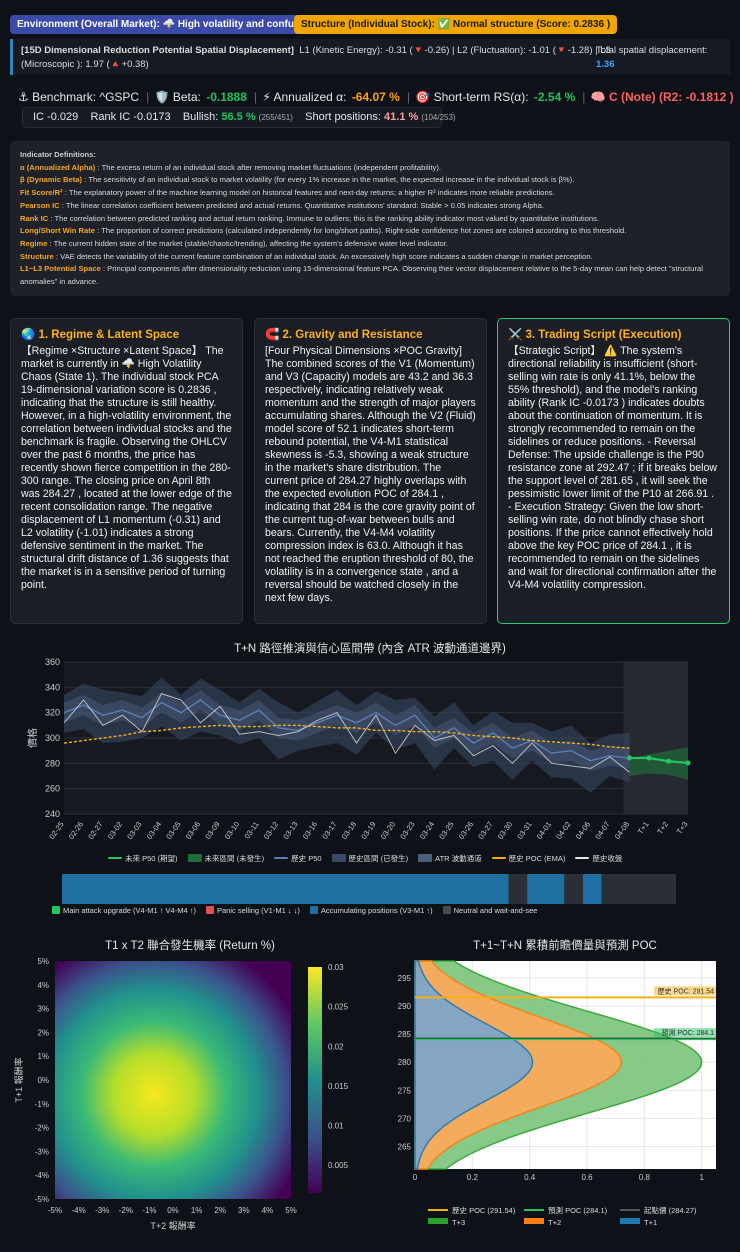 The width and height of the screenshot is (740, 1252). What do you see at coordinates (32, 738) in the screenshot?
I see `y-axis-label: 價格` at bounding box center [32, 738].